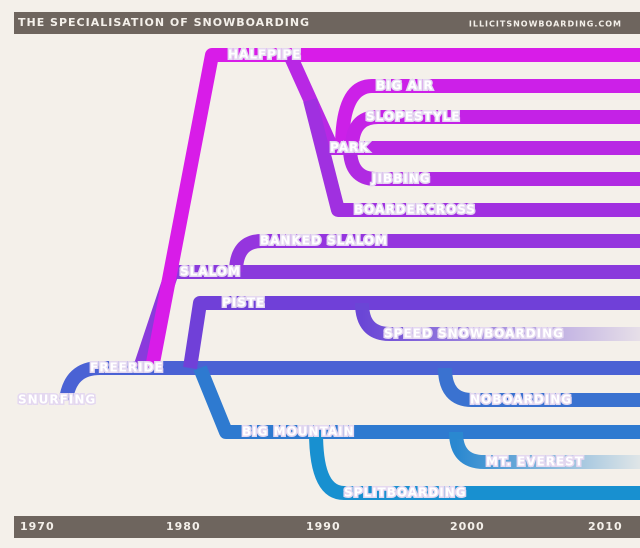 This screenshot has height=548, width=640. I want to click on node-label: BIG MOUNTAIN, so click(298, 432).